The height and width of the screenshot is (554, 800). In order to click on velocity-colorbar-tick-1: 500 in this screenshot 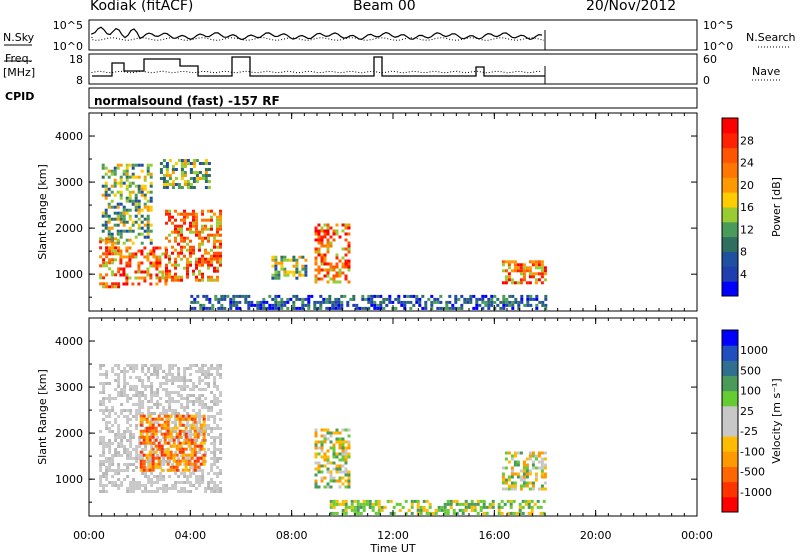, I will do `click(750, 370)`.